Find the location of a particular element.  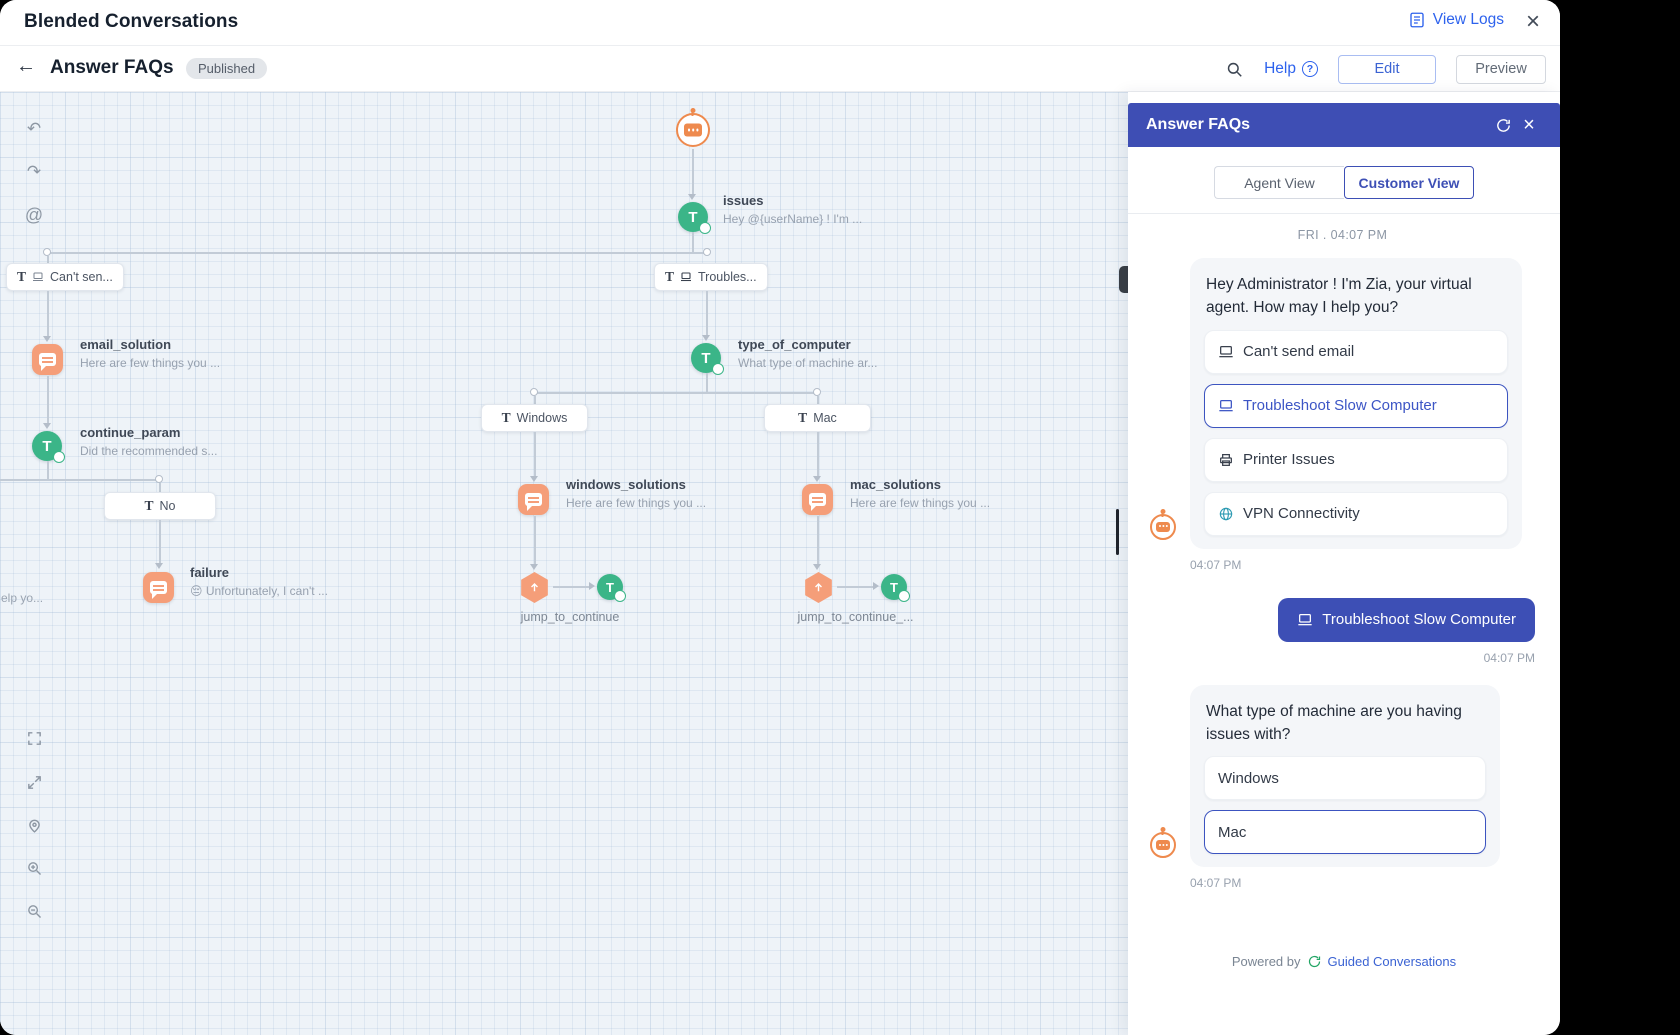

help-button: Help ? is located at coordinates (1291, 69).